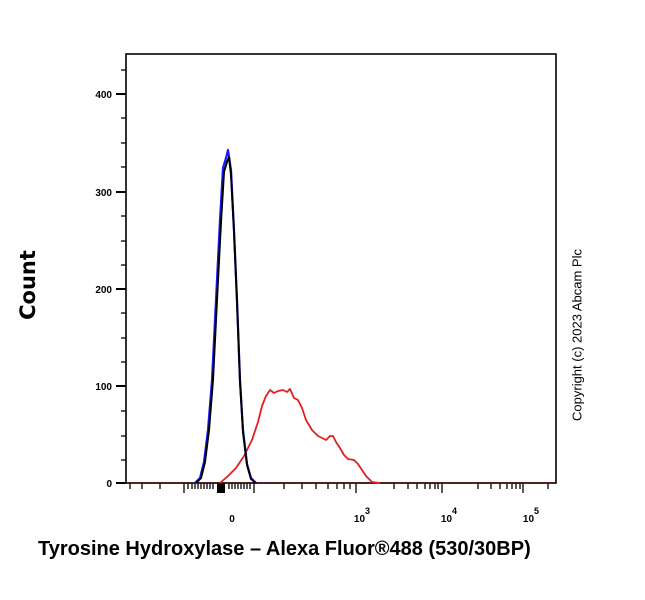  Describe the element at coordinates (109, 484) in the screenshot. I see `y-tick-0: 0` at that location.